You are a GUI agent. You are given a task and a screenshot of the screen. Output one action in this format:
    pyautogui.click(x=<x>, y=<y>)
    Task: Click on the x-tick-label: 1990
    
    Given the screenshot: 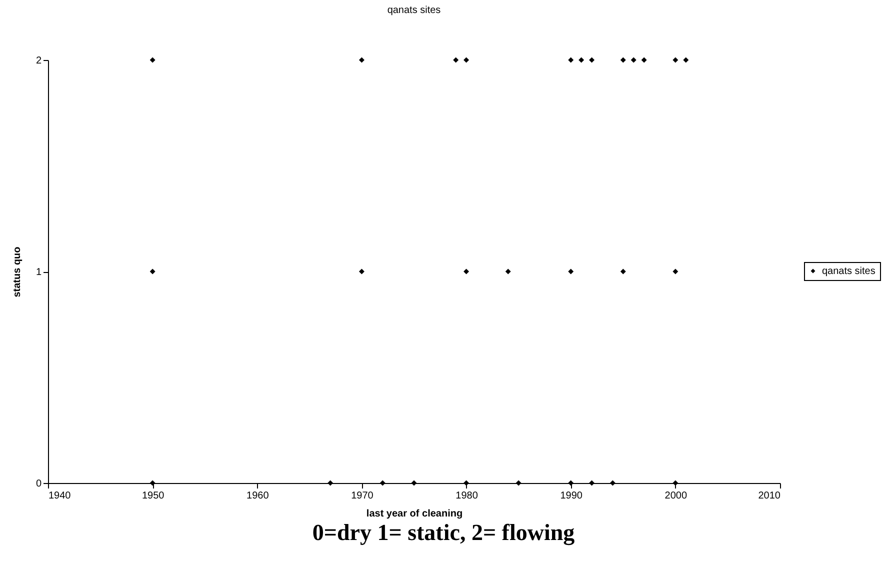 What is the action you would take?
    pyautogui.click(x=571, y=496)
    